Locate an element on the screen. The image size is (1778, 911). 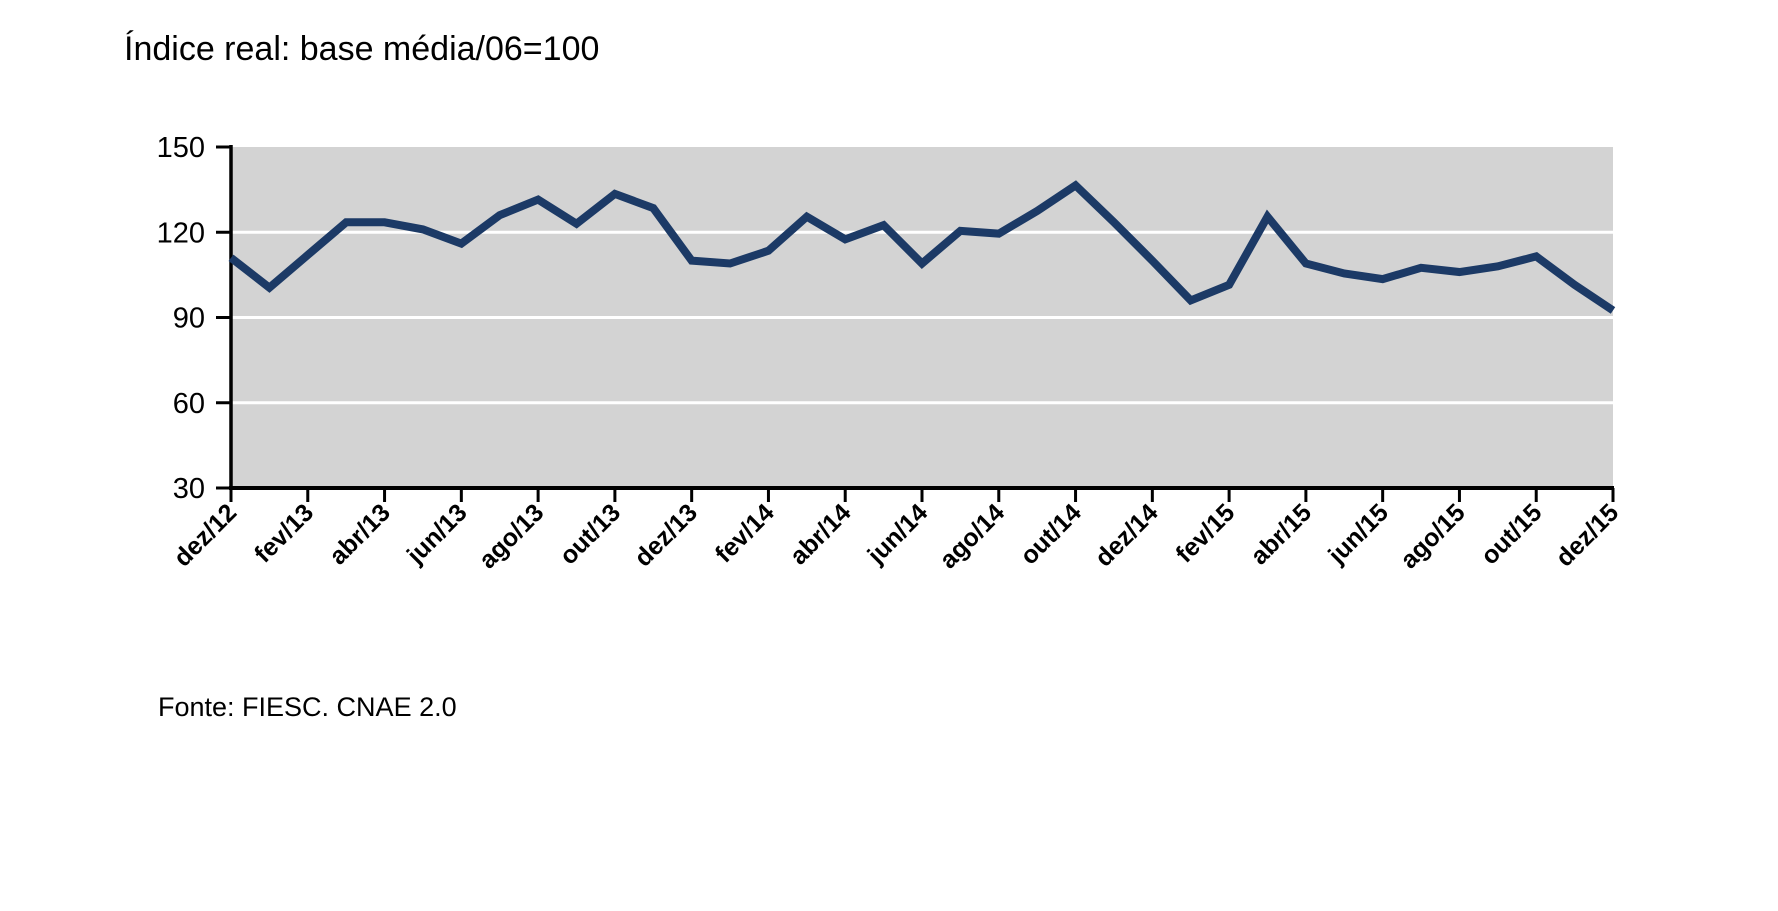
y-tick-label: 60 is located at coordinates (189, 404).